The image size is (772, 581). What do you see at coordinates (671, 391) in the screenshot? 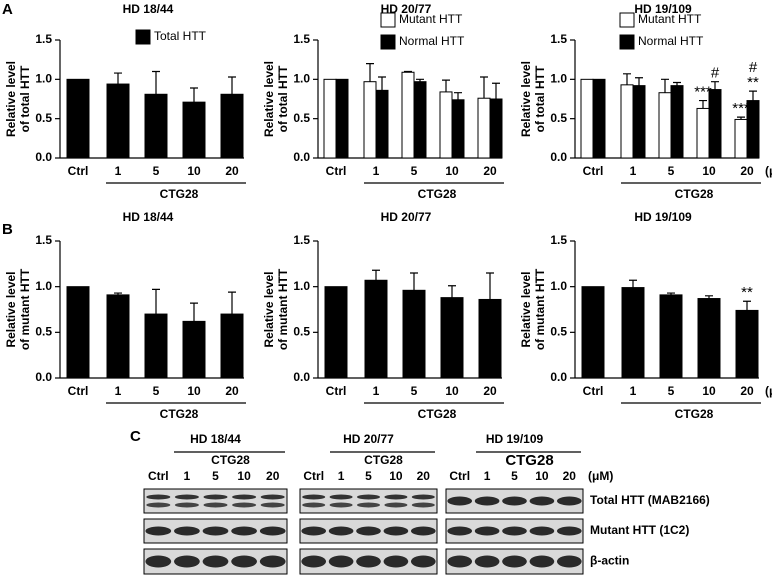
I see `x-tick-label: 5` at bounding box center [671, 391].